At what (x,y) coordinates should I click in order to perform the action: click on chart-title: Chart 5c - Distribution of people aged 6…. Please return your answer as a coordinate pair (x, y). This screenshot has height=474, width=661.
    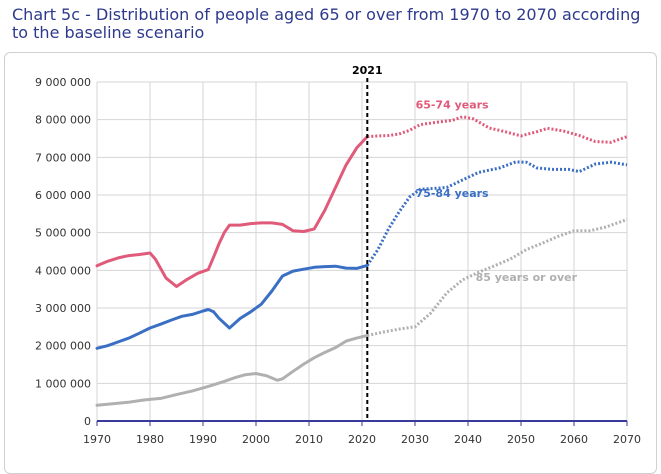
    Looking at the image, I should click on (326, 23).